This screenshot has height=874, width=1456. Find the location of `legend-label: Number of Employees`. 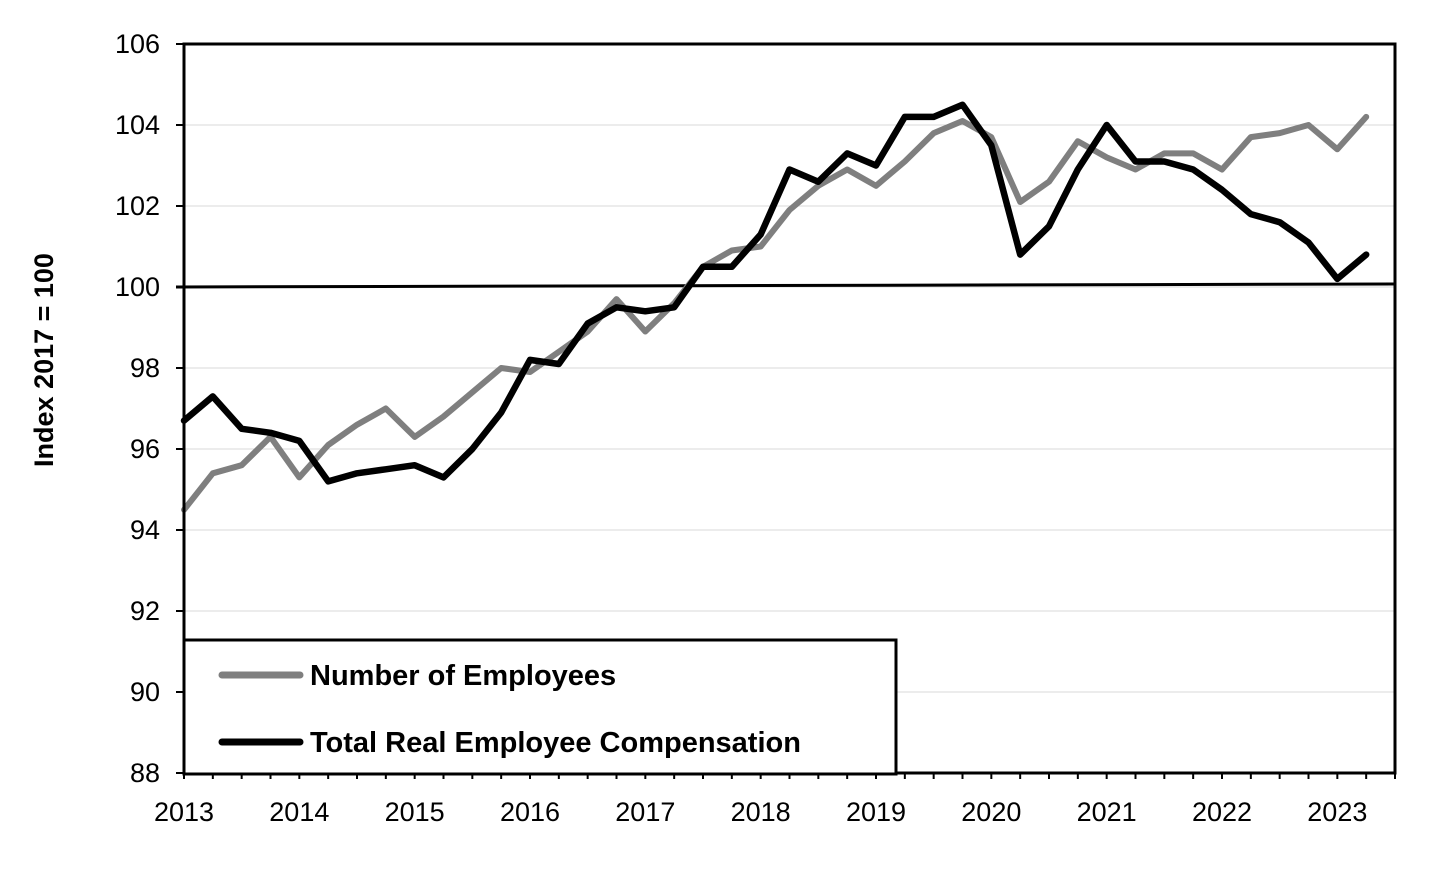

legend-label: Number of Employees is located at coordinates (463, 676).